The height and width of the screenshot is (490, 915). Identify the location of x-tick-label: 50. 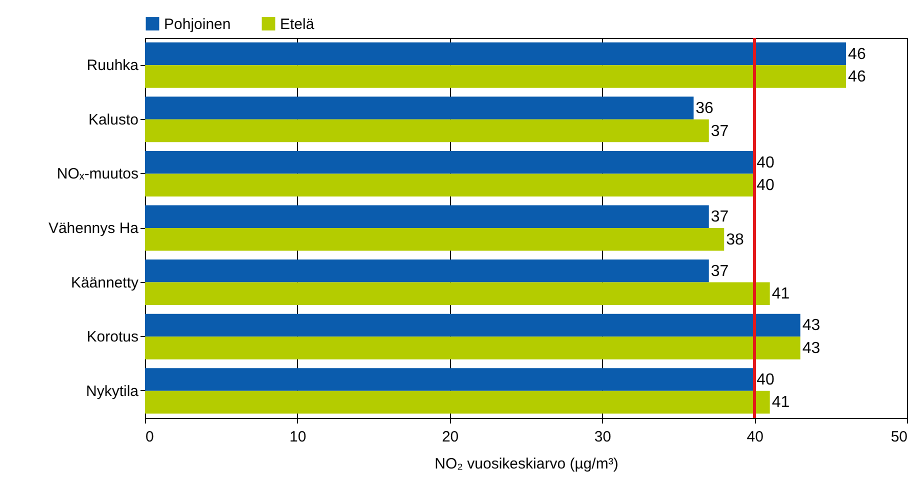
(899, 437).